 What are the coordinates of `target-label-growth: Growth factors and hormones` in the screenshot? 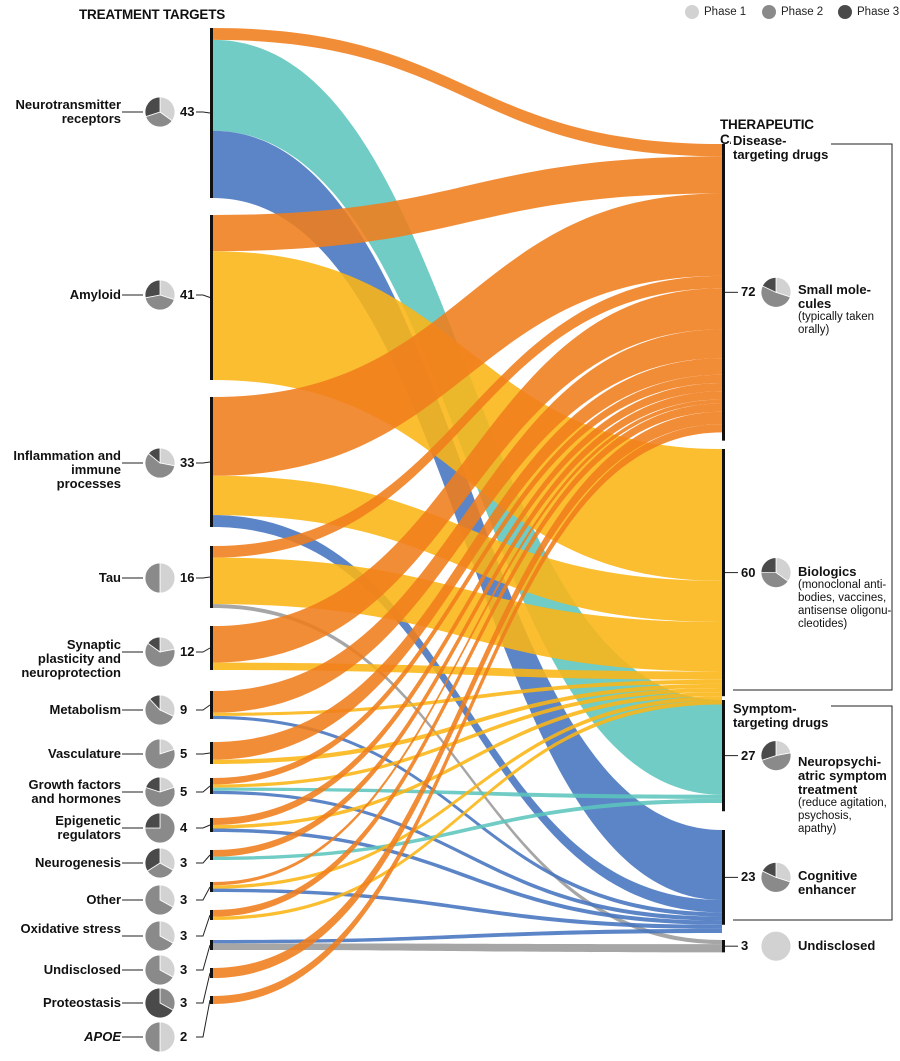 It's located at (74, 791).